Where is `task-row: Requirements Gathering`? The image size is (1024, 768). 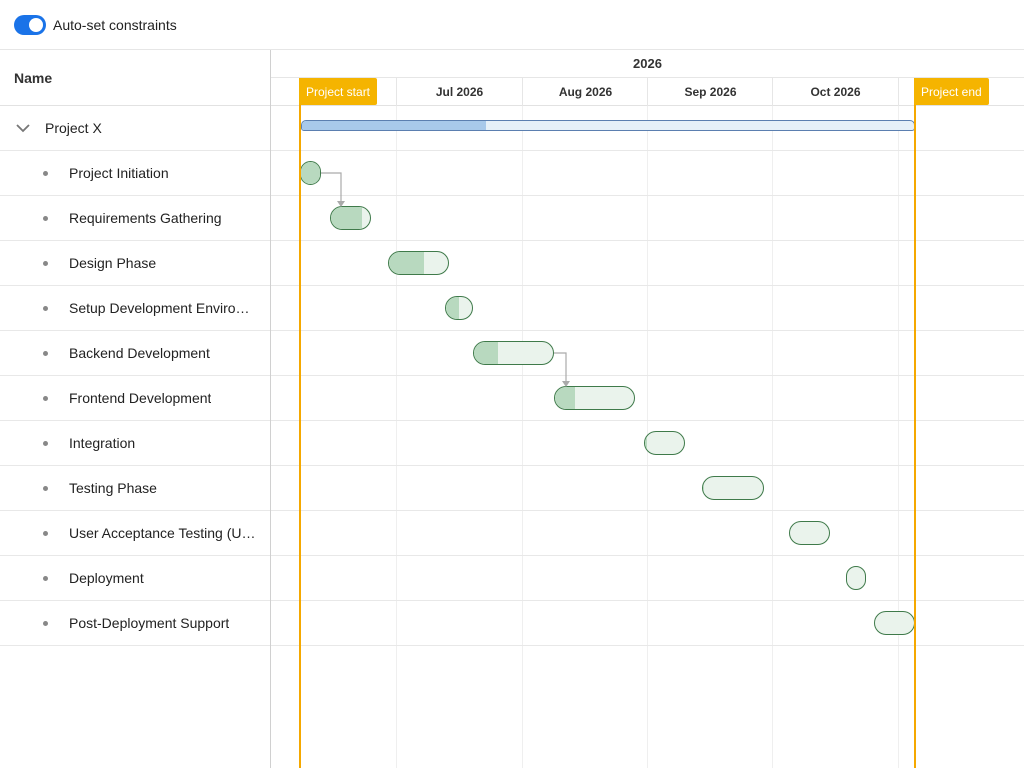
task-row: Requirements Gathering is located at coordinates (135, 218).